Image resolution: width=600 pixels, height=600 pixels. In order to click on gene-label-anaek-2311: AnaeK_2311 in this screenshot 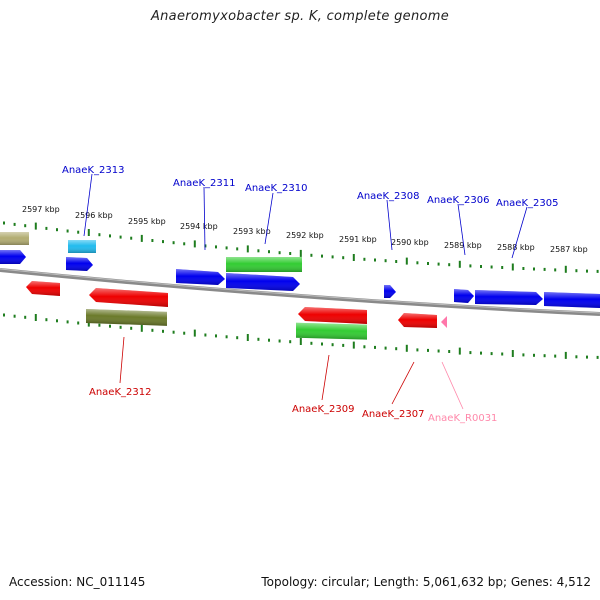, I will do `click(204, 183)`.